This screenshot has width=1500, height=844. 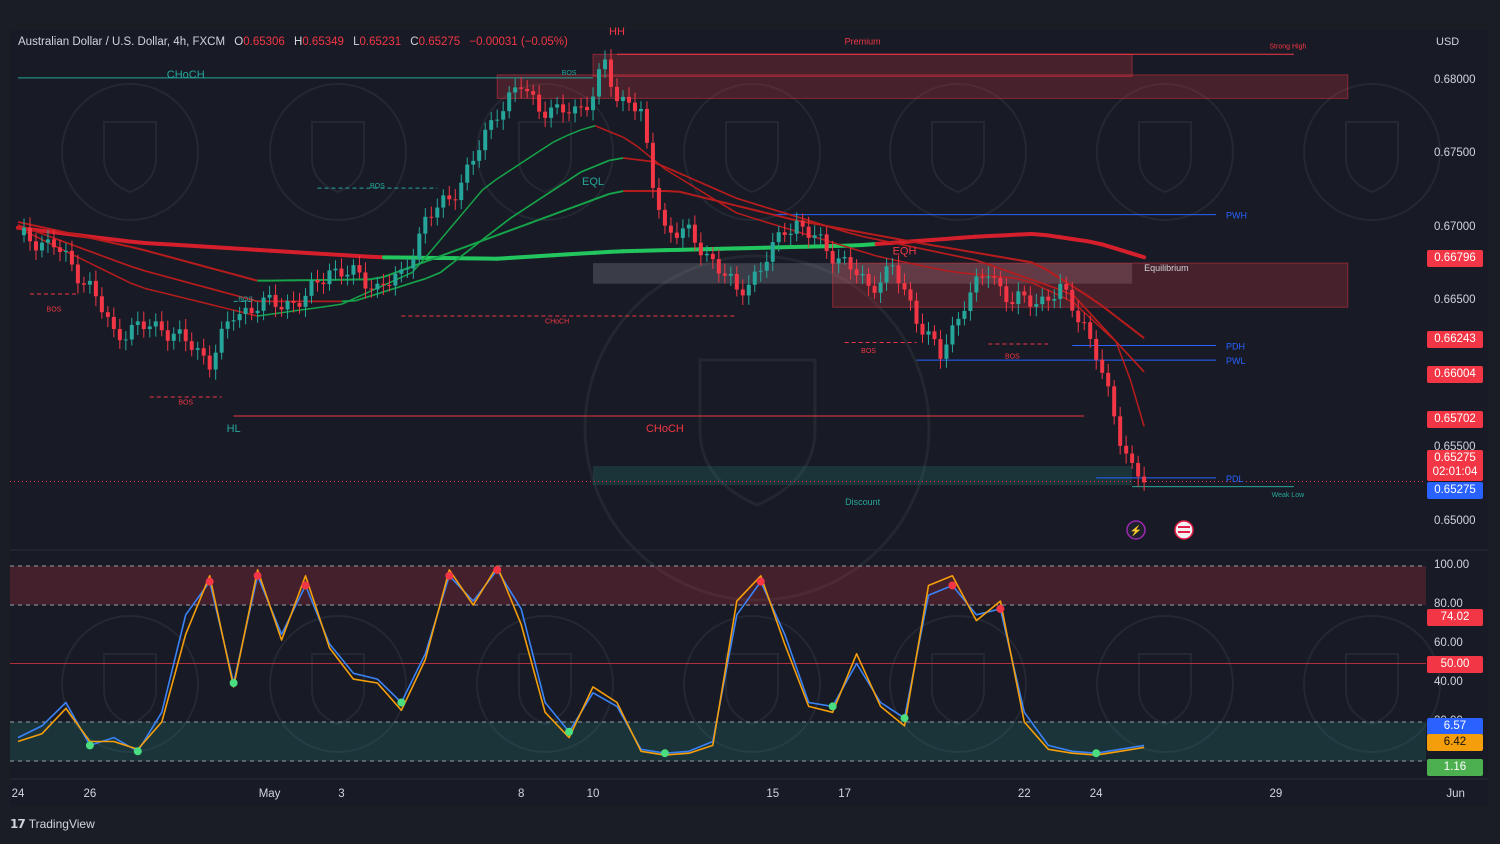 What do you see at coordinates (757, 432) in the screenshot?
I see `watermark-shield-large` at bounding box center [757, 432].